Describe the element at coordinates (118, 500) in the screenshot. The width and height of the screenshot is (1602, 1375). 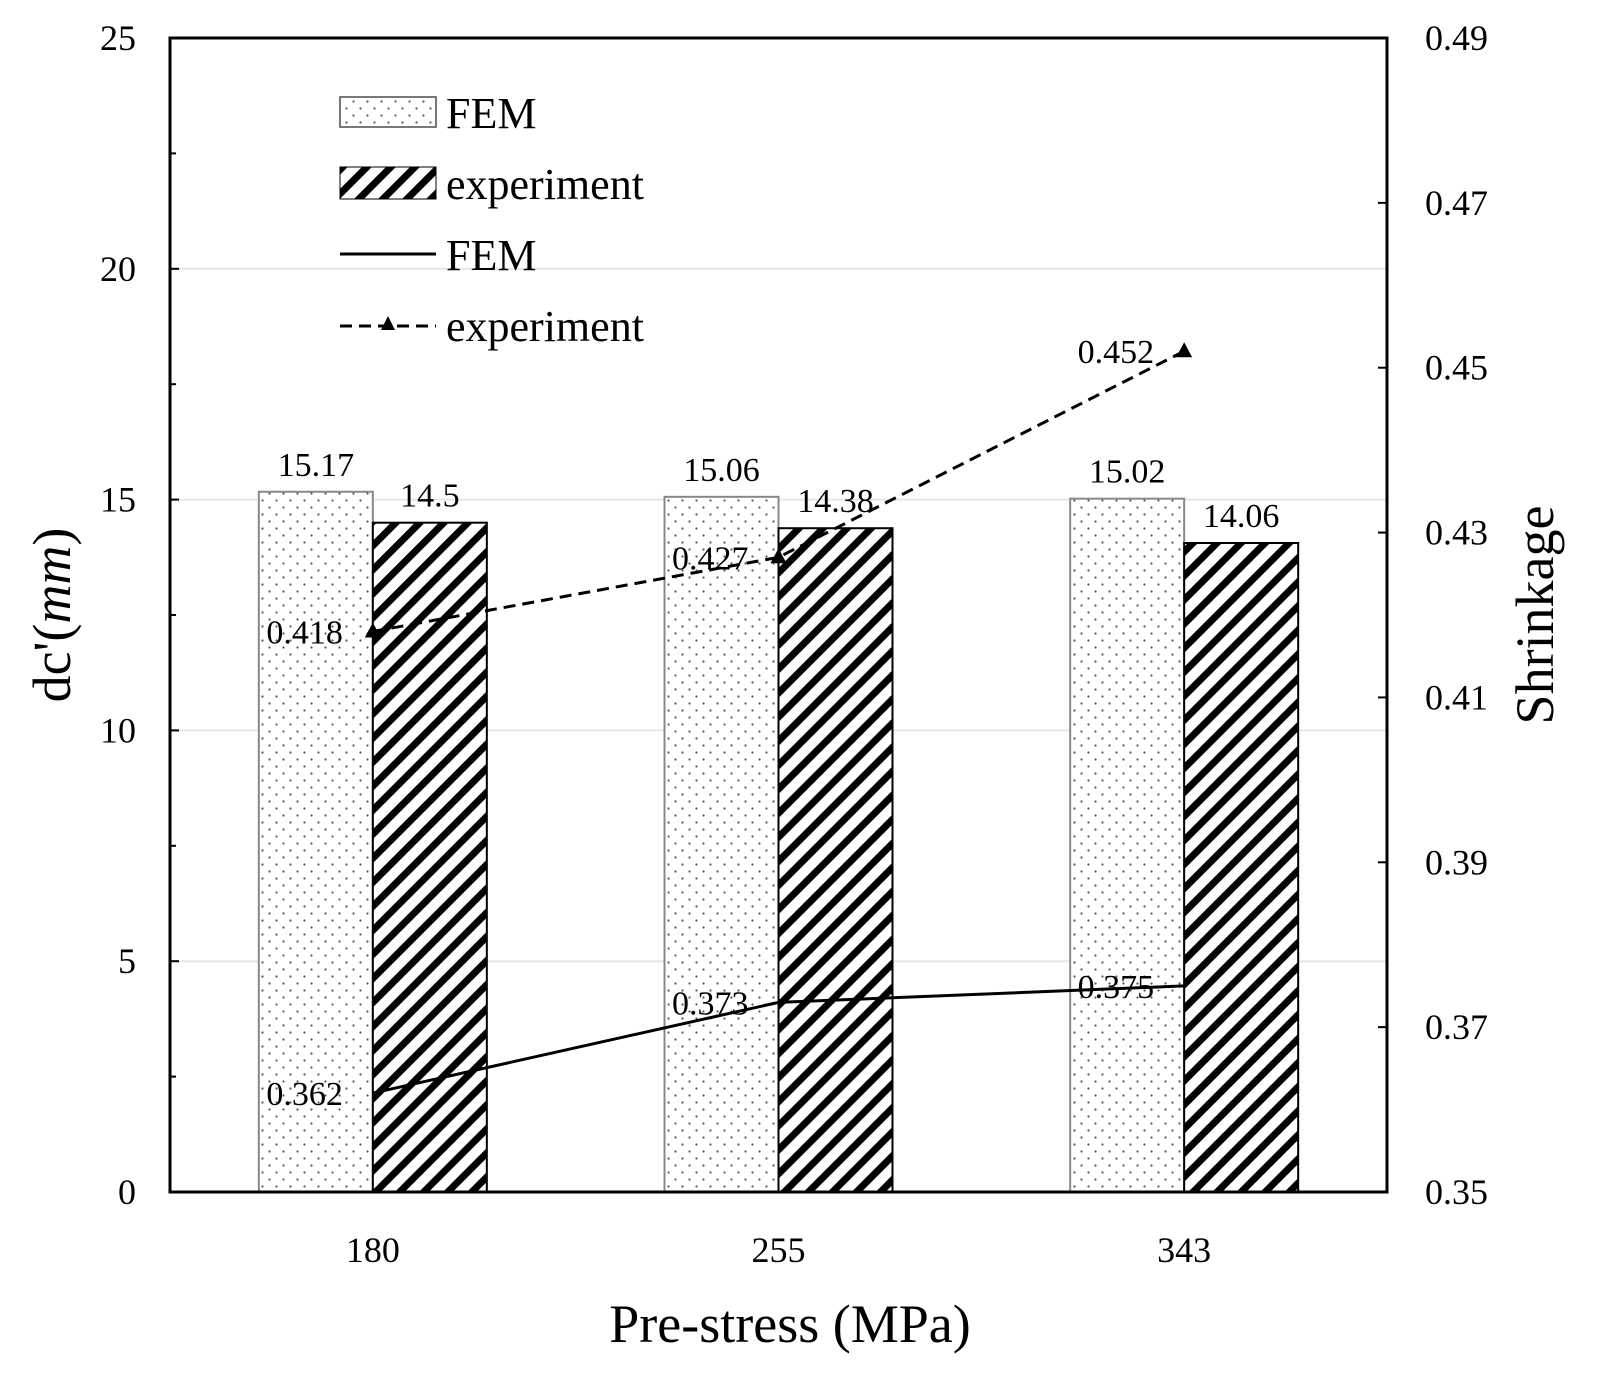
I see `left-axis-tick-label: 15` at that location.